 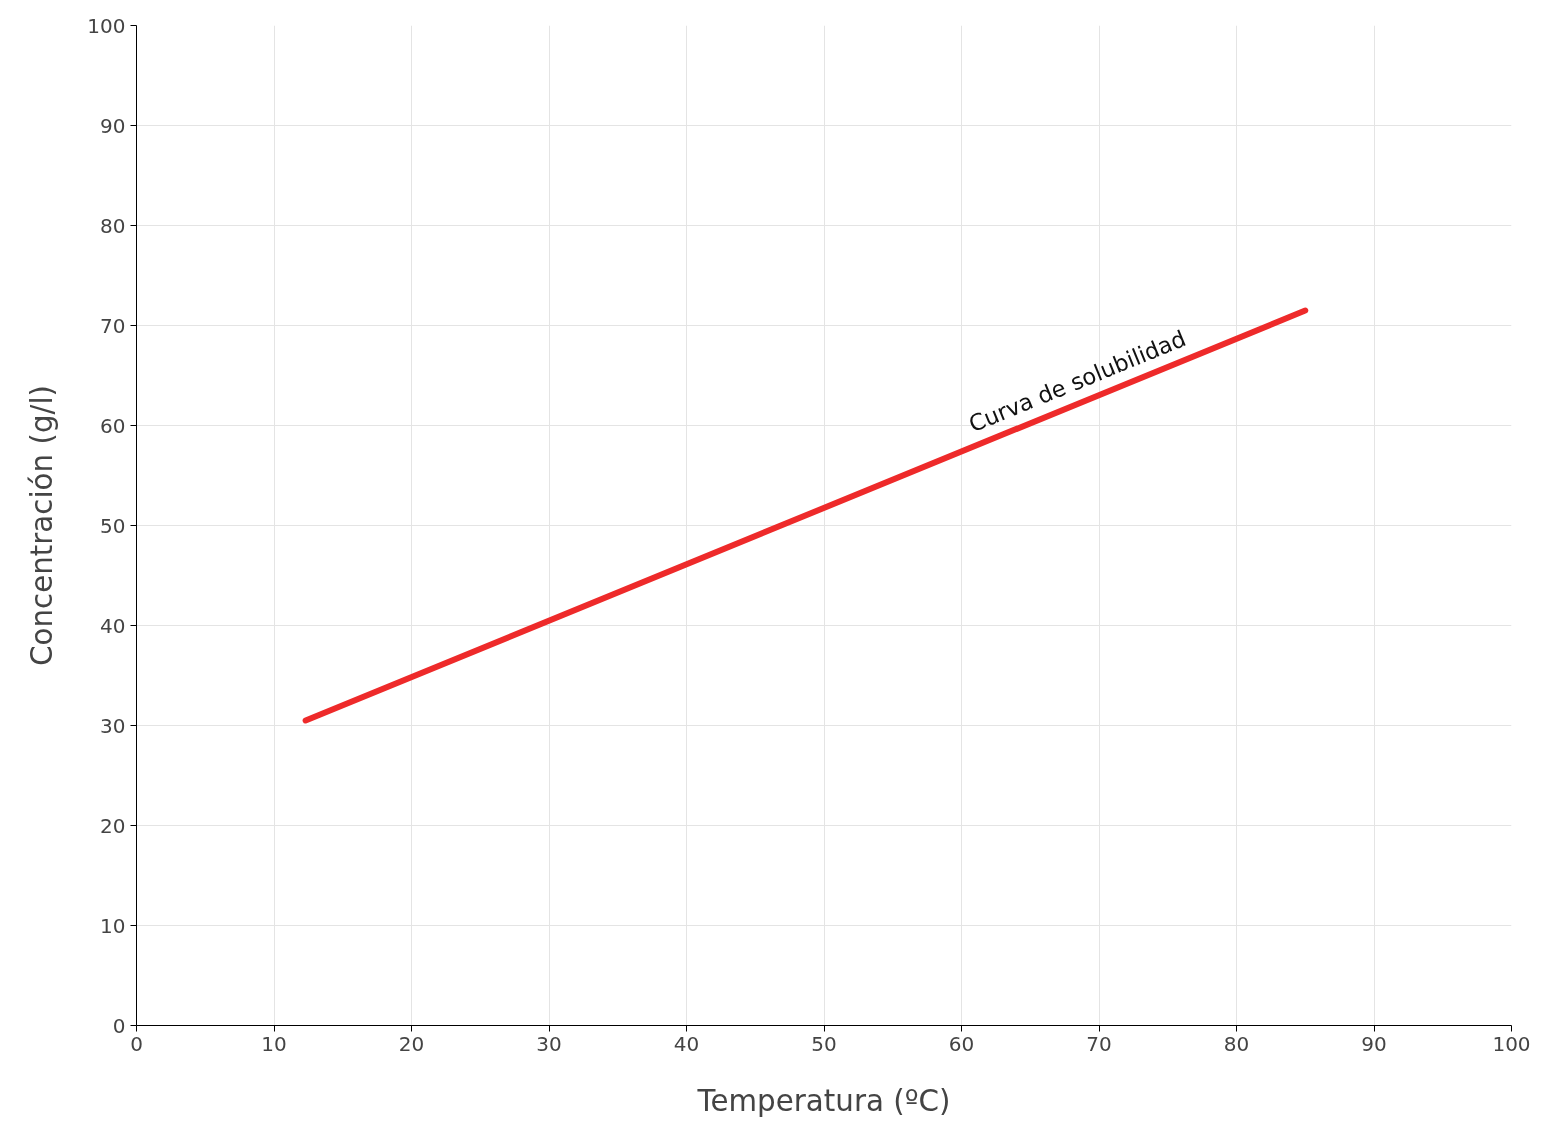 What do you see at coordinates (961, 1043) in the screenshot?
I see `x-tick-label: 60` at bounding box center [961, 1043].